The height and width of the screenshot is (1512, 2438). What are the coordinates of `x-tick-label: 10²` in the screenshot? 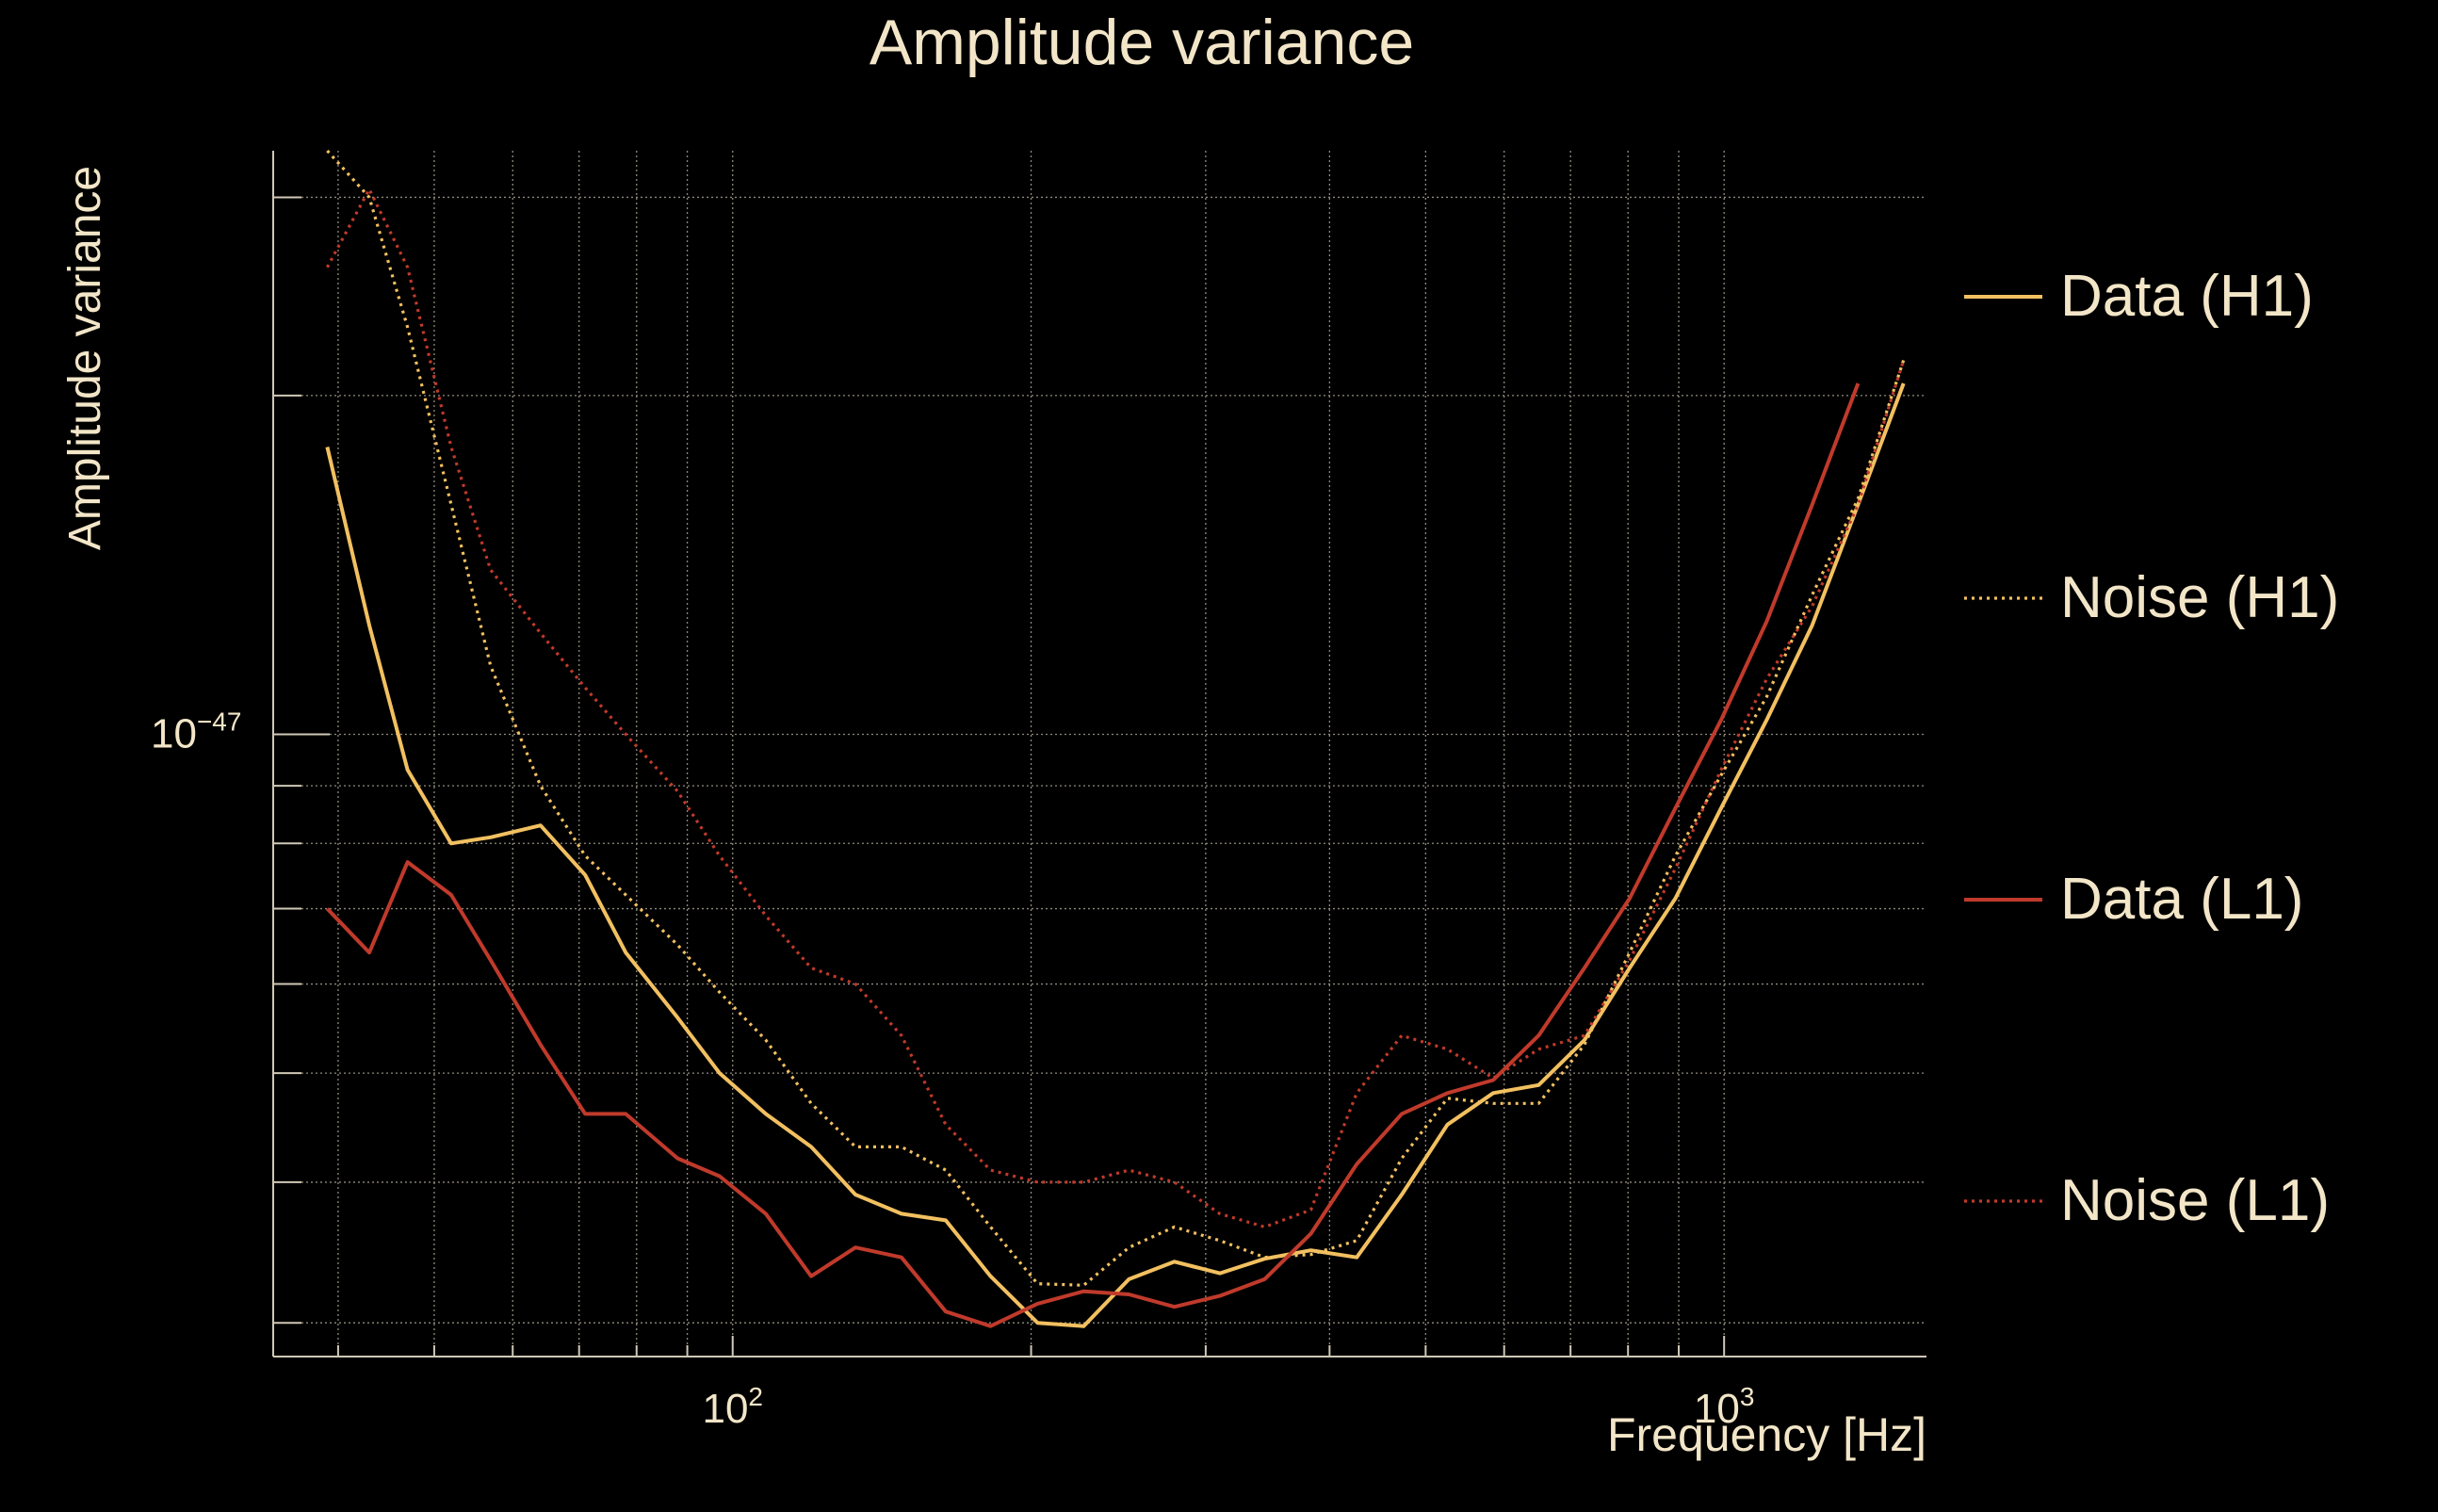 It's located at (732, 1407).